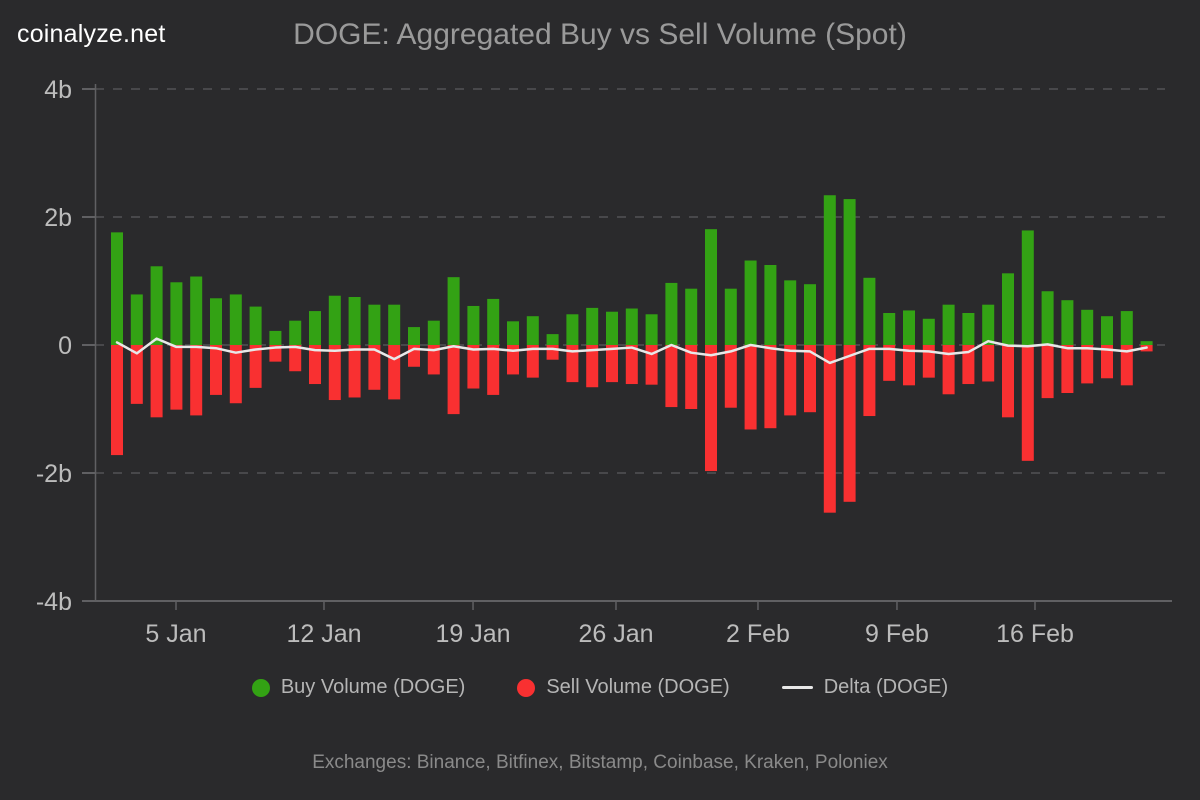 This screenshot has height=800, width=1200. Describe the element at coordinates (91, 34) in the screenshot. I see `site-logo: coinalyze.net` at that location.